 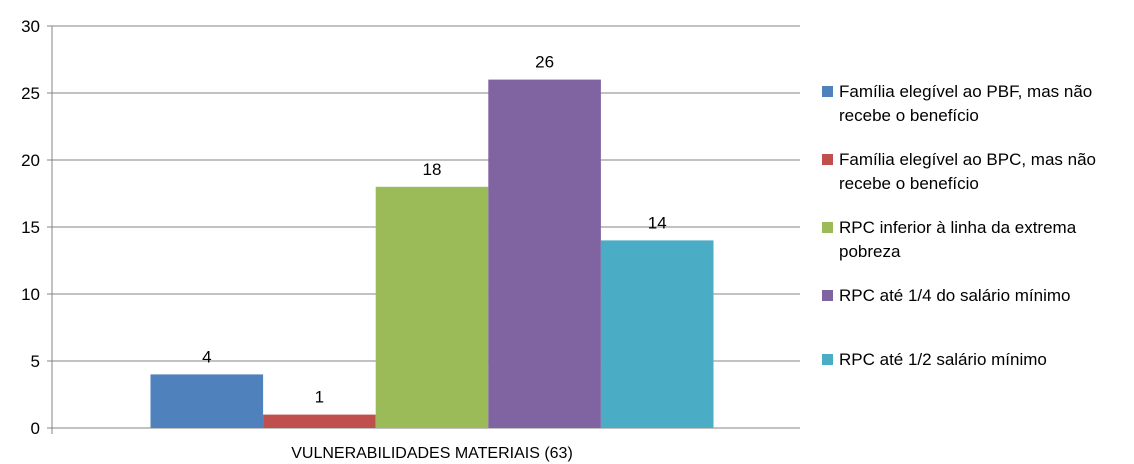 I want to click on y-tick-label: 5, so click(x=35, y=361).